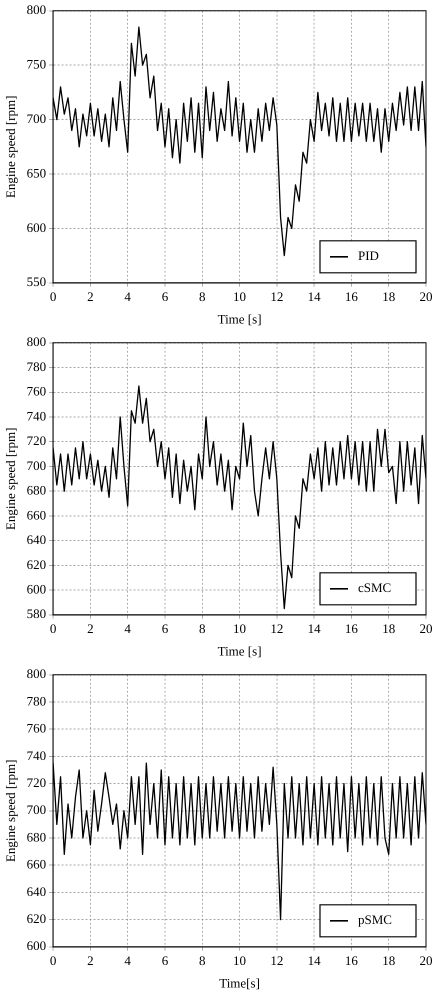  I want to click on legend-label: pSMC, so click(375, 920).